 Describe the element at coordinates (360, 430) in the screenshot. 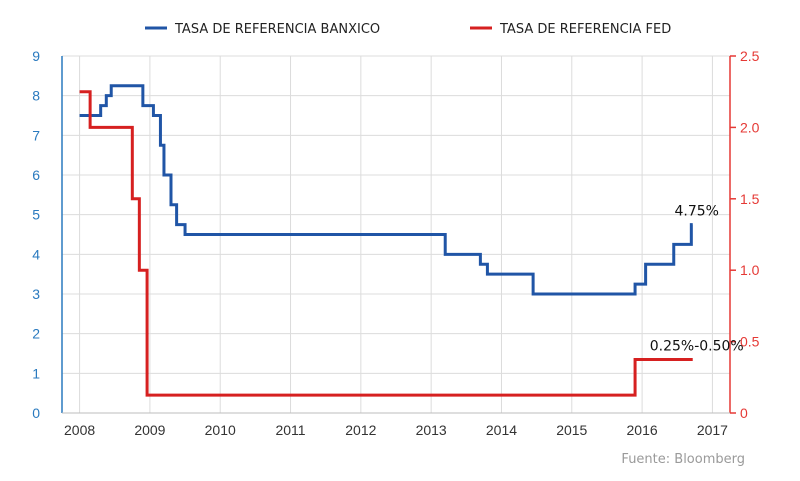

I see `x-tick-label: 2012` at that location.